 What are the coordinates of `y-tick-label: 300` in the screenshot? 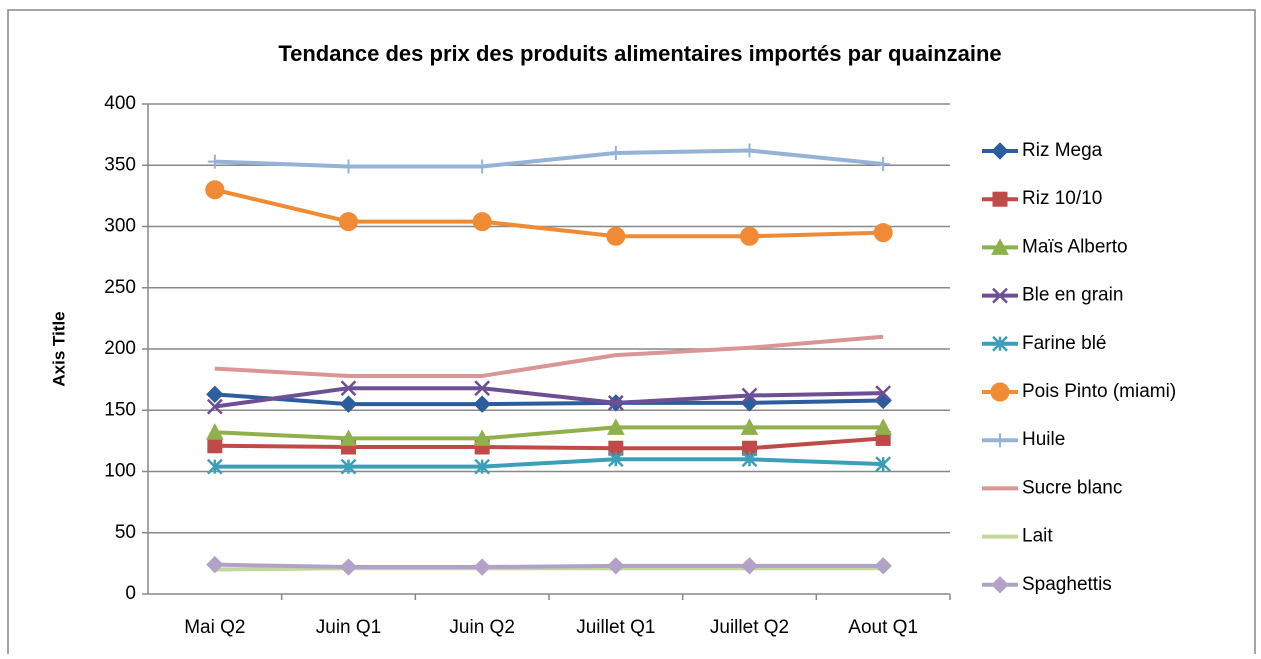 It's located at (120, 226).